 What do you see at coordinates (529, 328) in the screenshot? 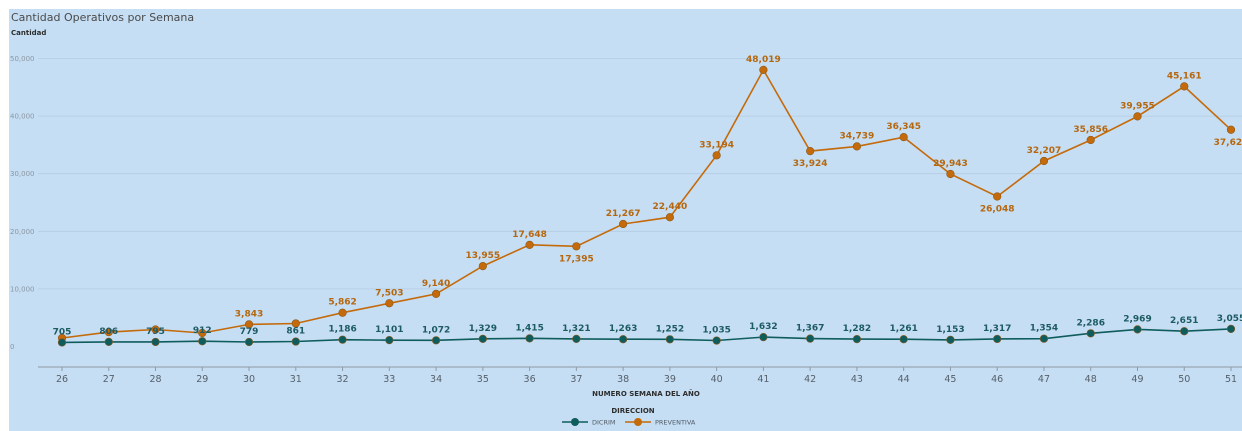
I see `data-label: 1,415` at bounding box center [529, 328].